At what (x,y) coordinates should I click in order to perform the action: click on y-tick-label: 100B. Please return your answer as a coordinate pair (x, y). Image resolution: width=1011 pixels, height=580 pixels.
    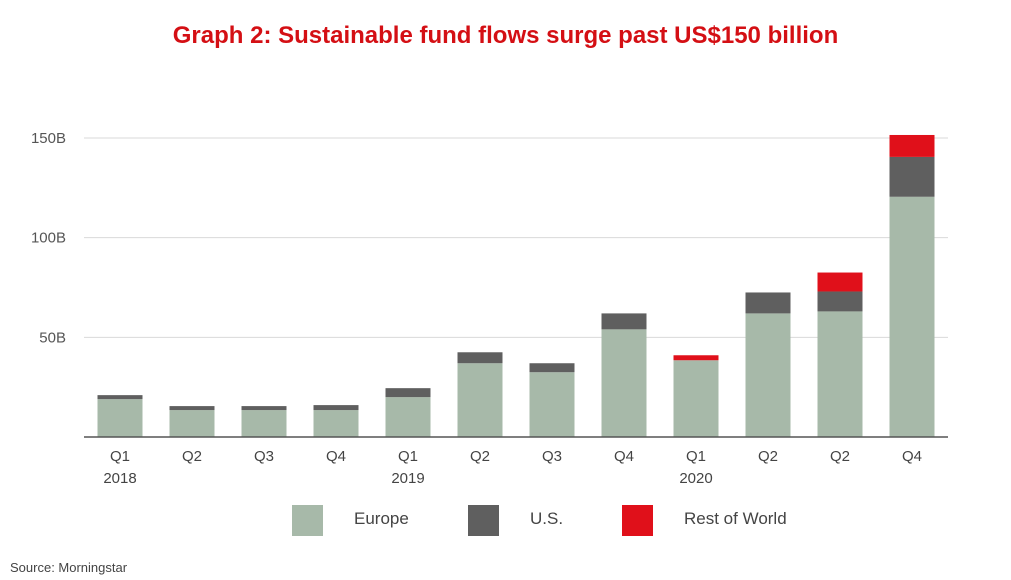
    Looking at the image, I should click on (48, 238).